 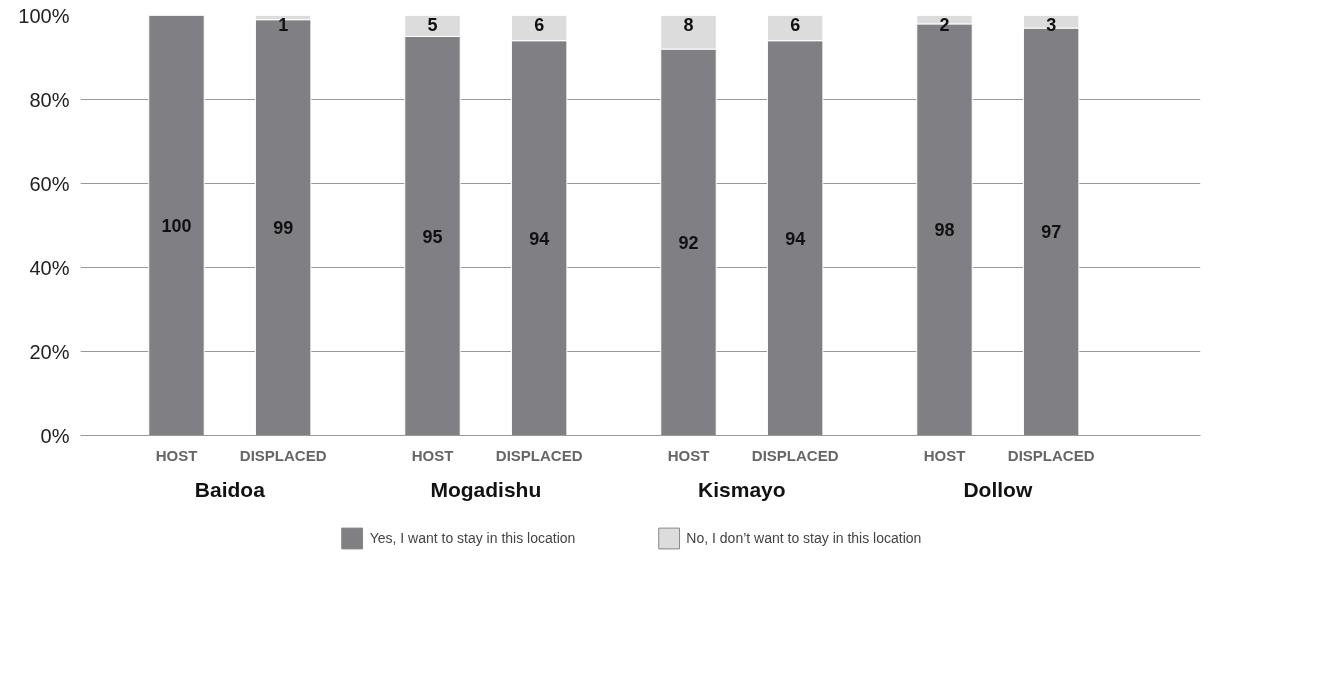 I want to click on data-label: 92, so click(x=688, y=242).